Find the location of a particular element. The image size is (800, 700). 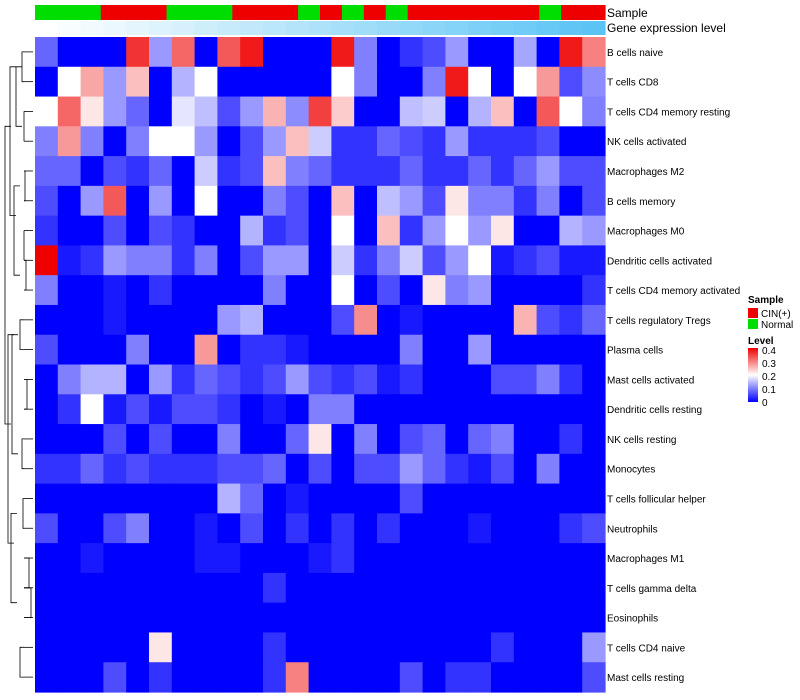

row-label: Macrophages M0 is located at coordinates (646, 232).